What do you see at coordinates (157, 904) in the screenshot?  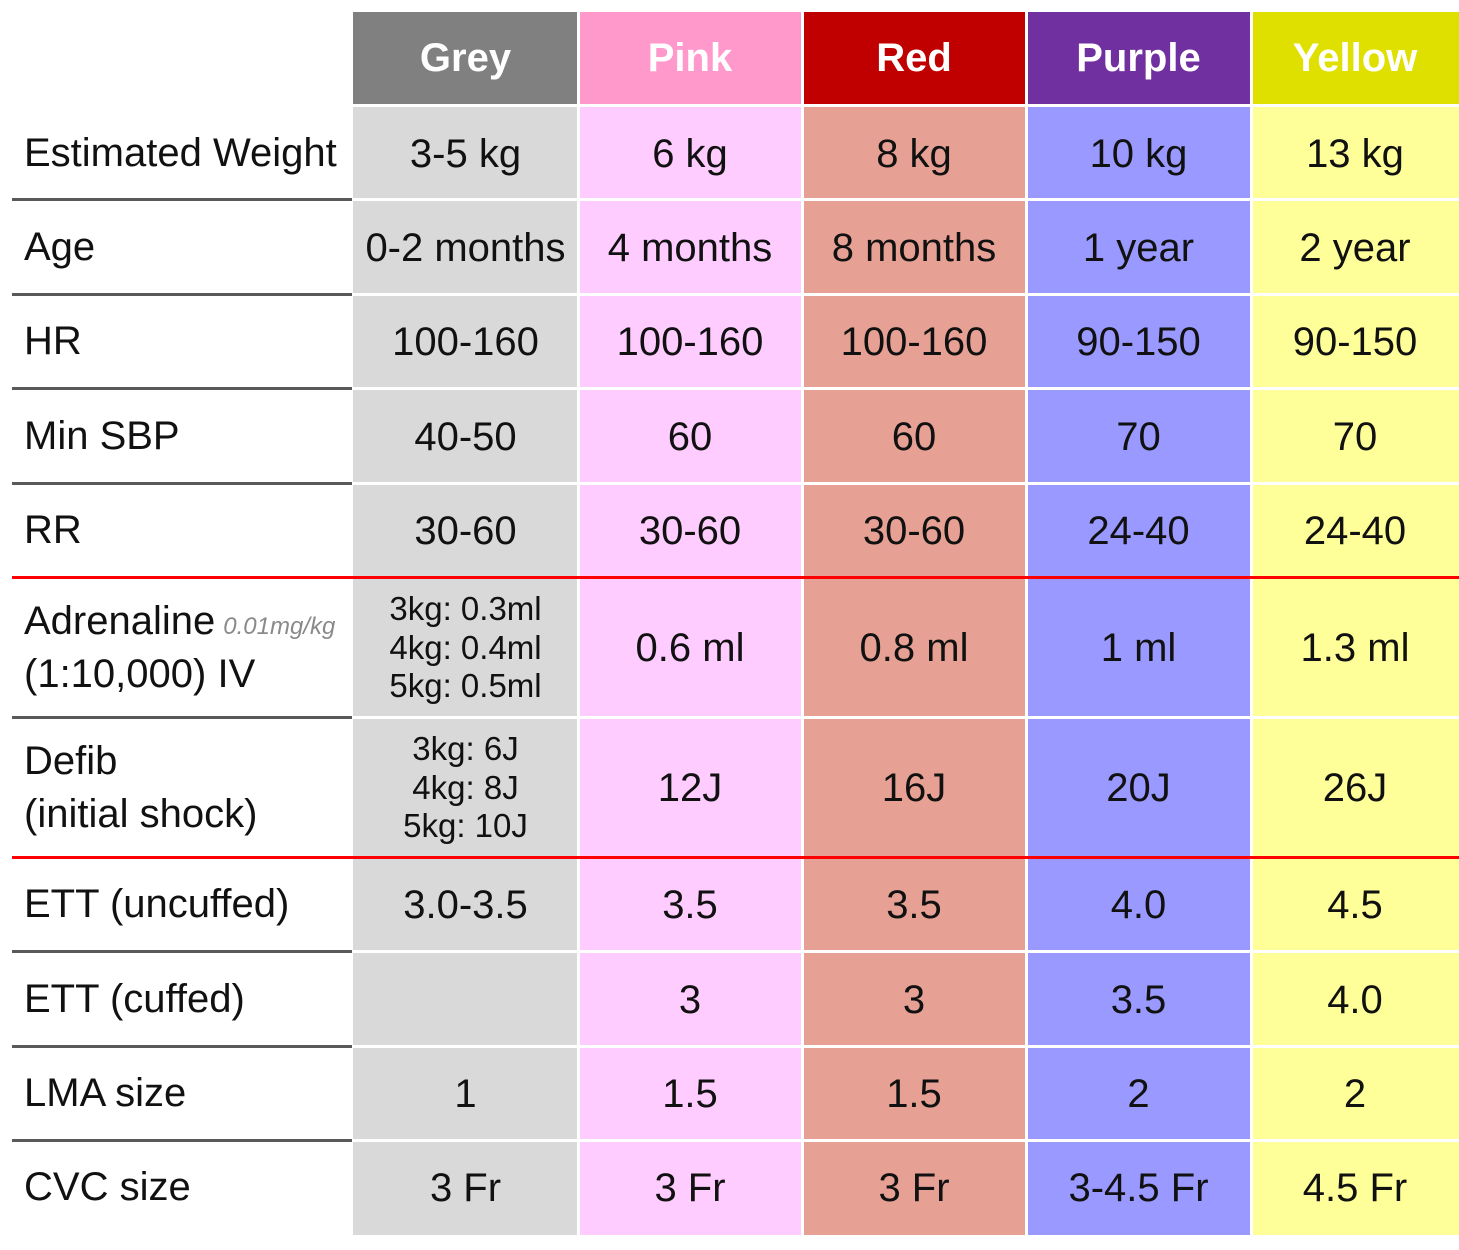 I see `row-label-text: ETT (uncuffed)` at bounding box center [157, 904].